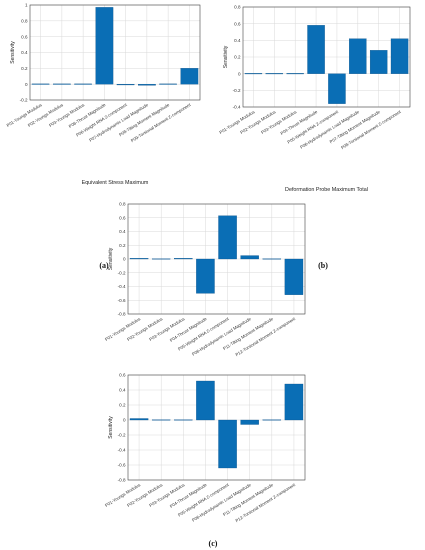 The width and height of the screenshot is (425, 550). I want to click on x-axis-label: Deformation Probe Maximum Total, so click(326, 190).